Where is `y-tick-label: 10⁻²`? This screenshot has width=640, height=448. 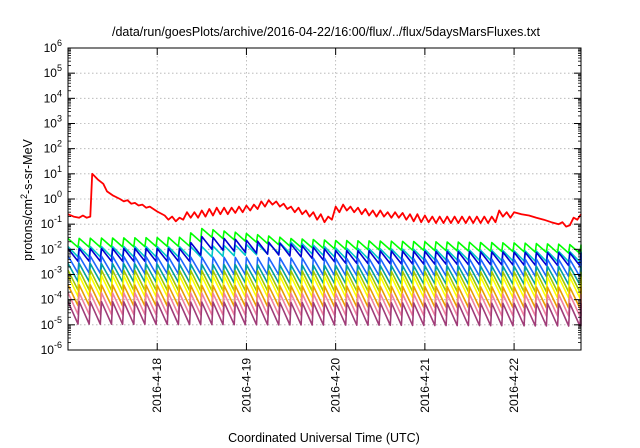 y-tick-label: 10⁻² is located at coordinates (51, 247).